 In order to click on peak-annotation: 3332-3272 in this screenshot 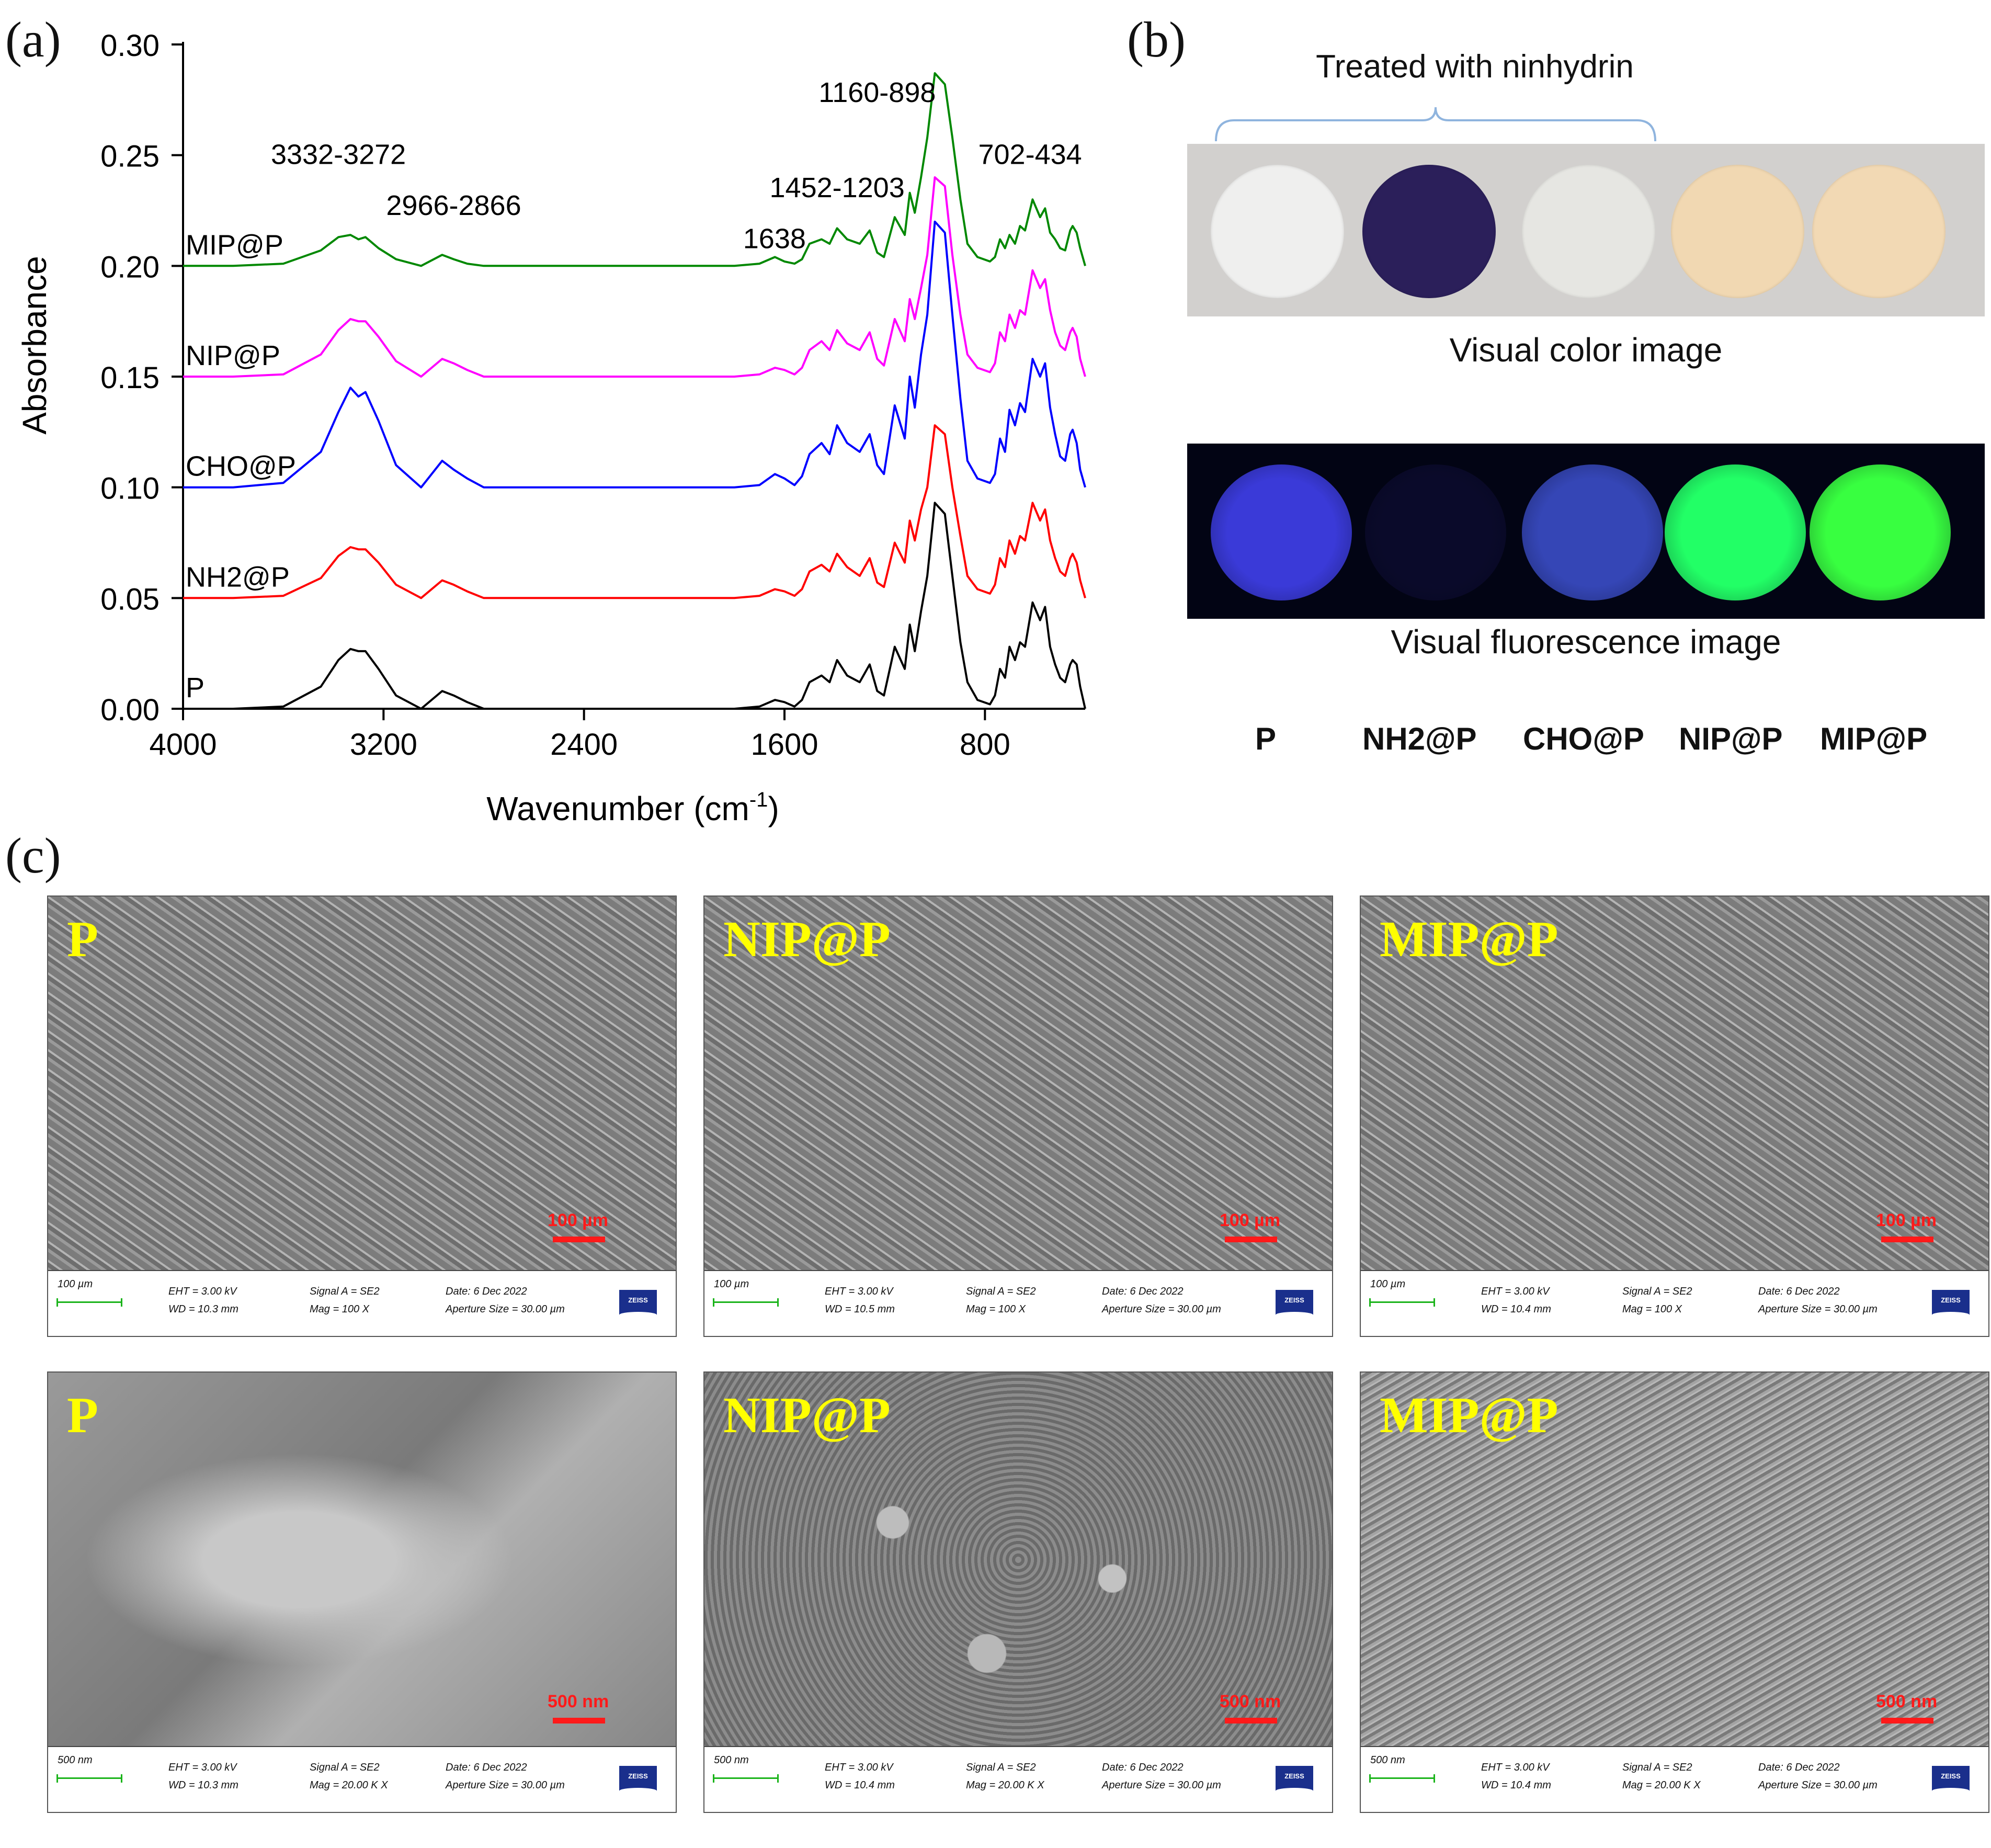, I will do `click(338, 155)`.